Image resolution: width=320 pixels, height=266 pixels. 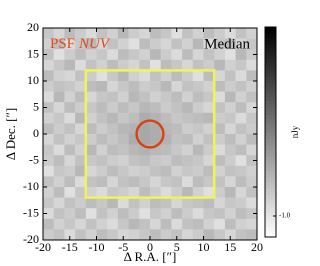 What do you see at coordinates (150, 256) in the screenshot?
I see `x-axis-label: Δ R.A. [″]` at bounding box center [150, 256].